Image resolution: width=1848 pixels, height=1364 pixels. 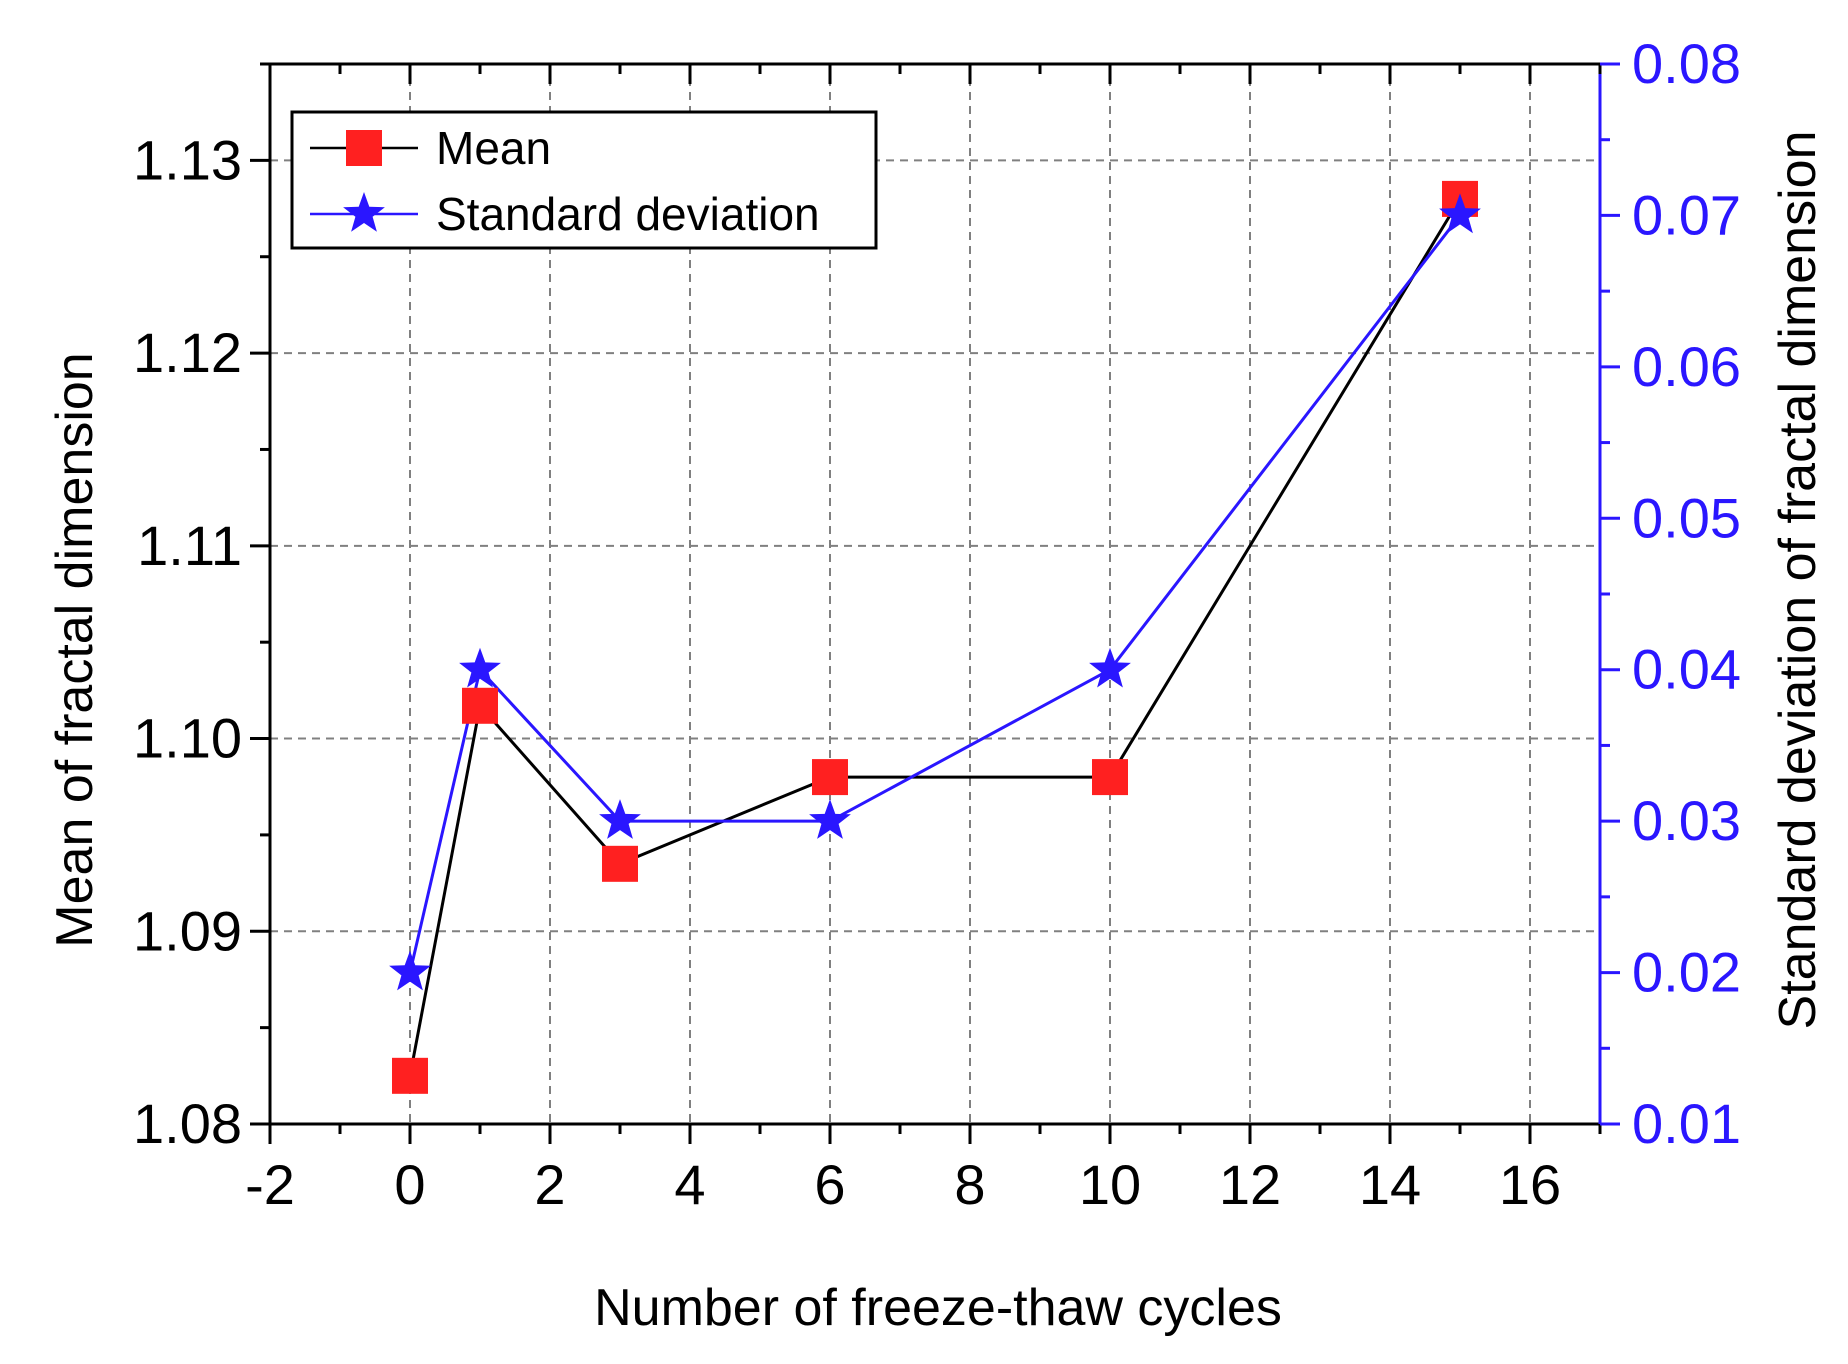 I want to click on legend-mean-label: Mean, so click(x=493, y=148).